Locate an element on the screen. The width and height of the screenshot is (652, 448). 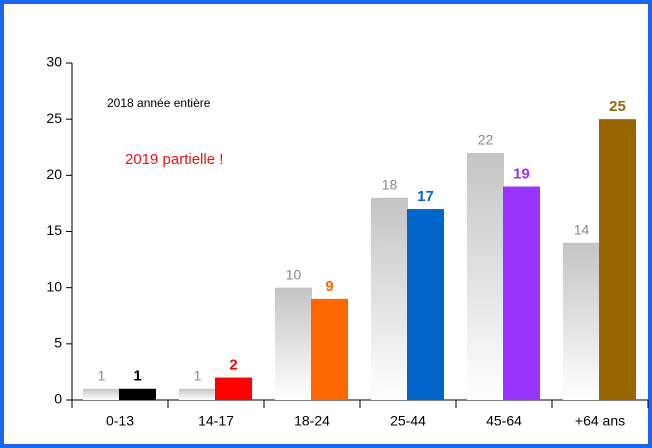
y-tick-label: 25 is located at coordinates (54, 118).